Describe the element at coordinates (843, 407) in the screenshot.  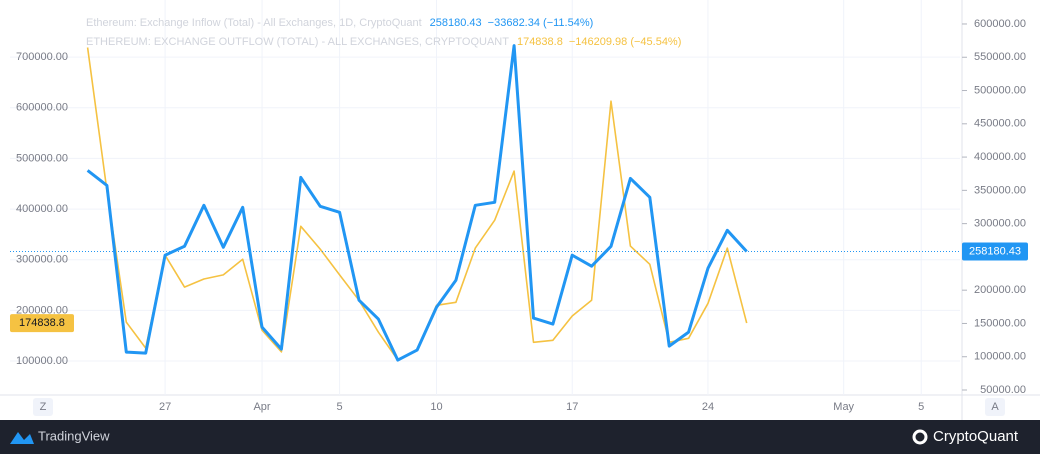
I see `x-tick-label: May` at that location.